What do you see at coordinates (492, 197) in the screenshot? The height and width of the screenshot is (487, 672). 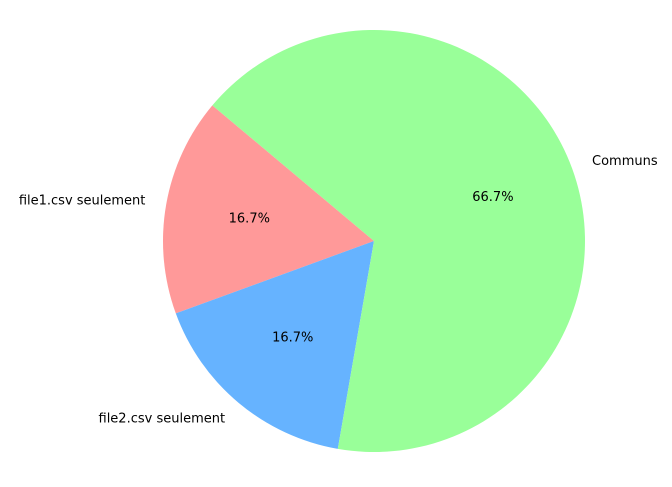 I see `pie-slice-pct-label-2: 66.7%` at bounding box center [492, 197].